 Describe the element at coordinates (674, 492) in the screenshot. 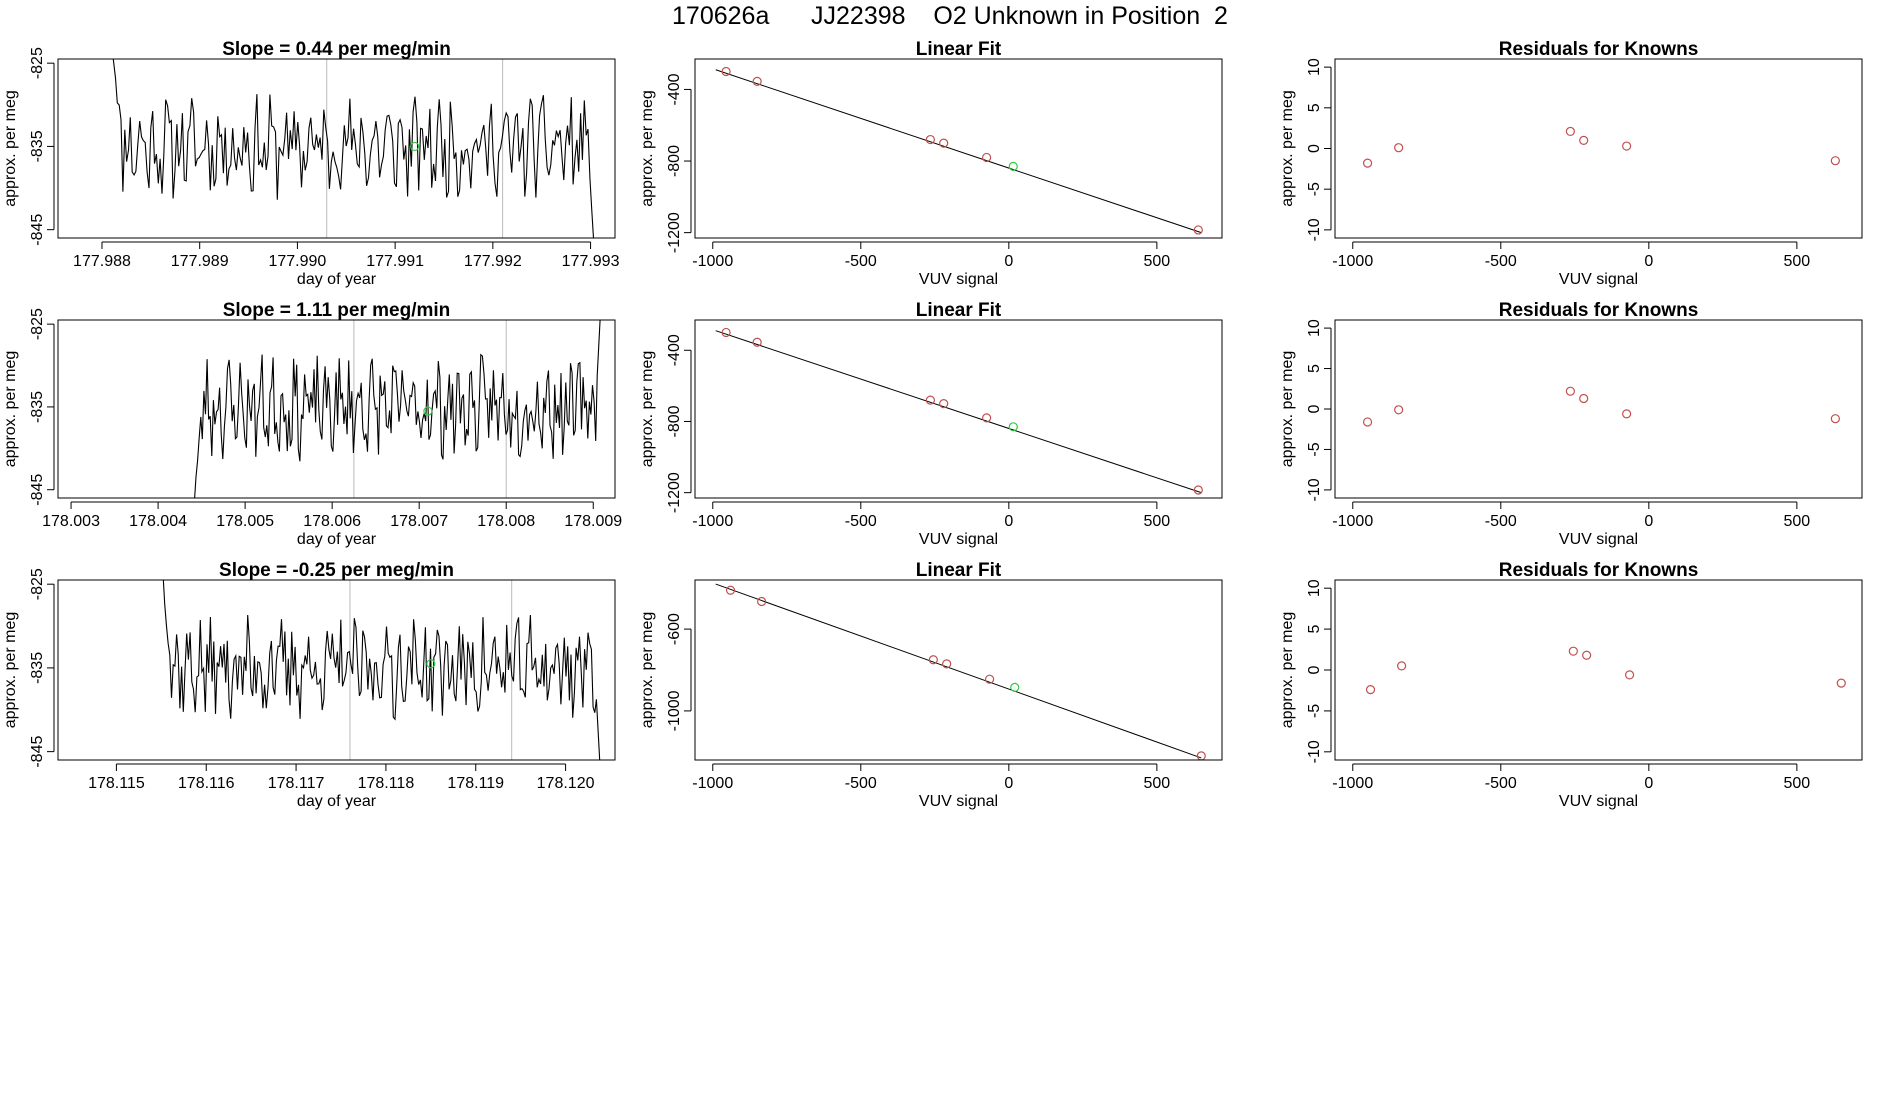

I see `y-tick-label: -1200` at that location.